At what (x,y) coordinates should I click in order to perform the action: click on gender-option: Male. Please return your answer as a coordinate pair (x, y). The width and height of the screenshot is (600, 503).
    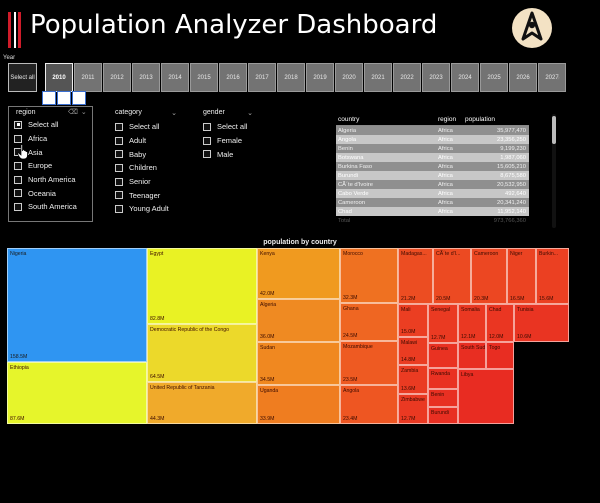
    Looking at the image, I should click on (228, 154).